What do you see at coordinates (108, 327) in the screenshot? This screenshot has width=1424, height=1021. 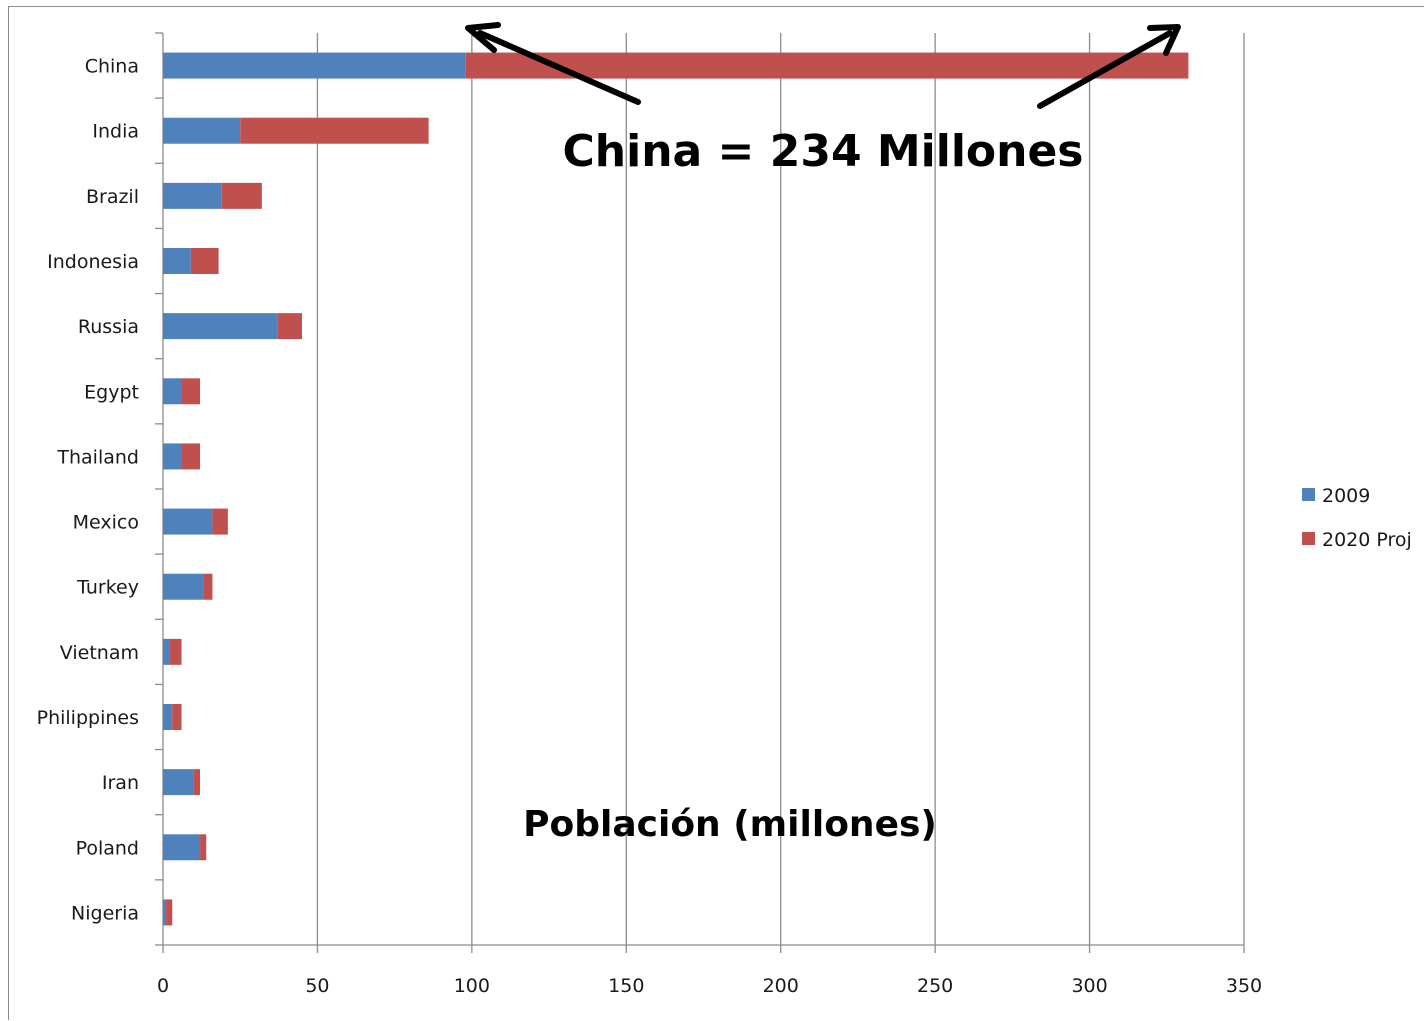 I see `category-label: Russia` at bounding box center [108, 327].